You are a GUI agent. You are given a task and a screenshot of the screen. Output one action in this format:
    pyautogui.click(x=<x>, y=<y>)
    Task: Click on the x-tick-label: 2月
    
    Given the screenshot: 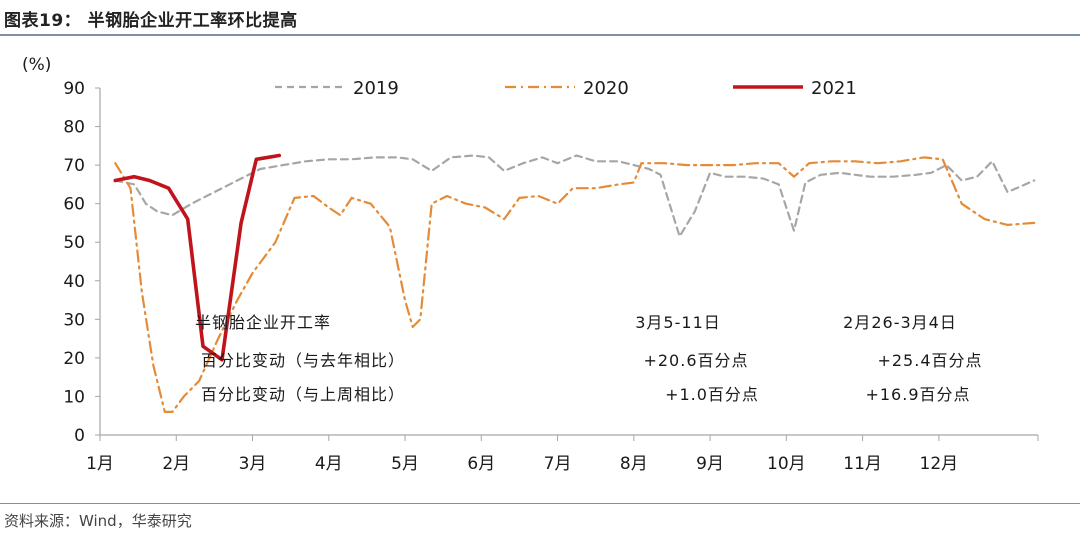 What is the action you would take?
    pyautogui.click(x=176, y=464)
    